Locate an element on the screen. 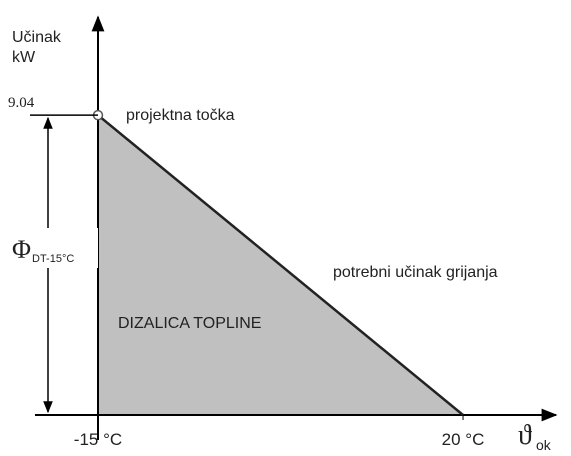  x-tick-label: 20 °C is located at coordinates (463, 439).